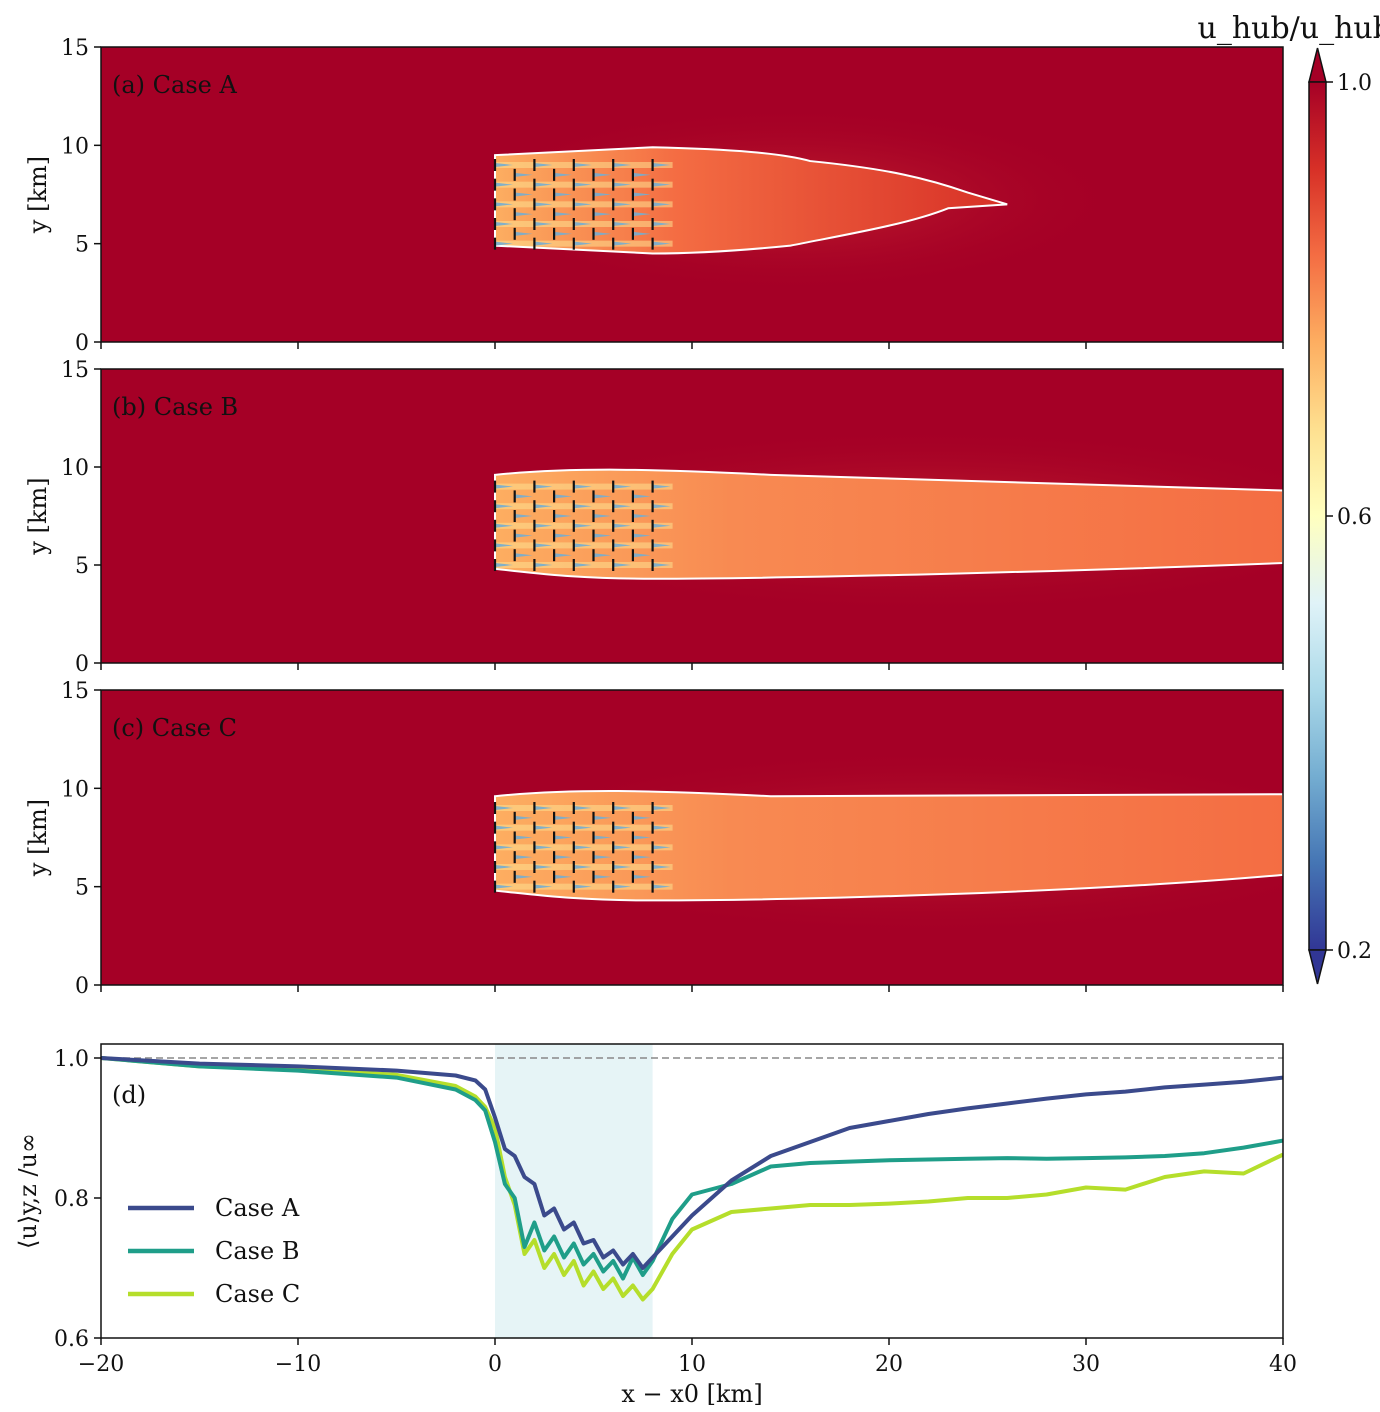 Image resolution: width=1380 pixels, height=1412 pixels. I want to click on legend: Case A Case B Case C, so click(214, 1251).